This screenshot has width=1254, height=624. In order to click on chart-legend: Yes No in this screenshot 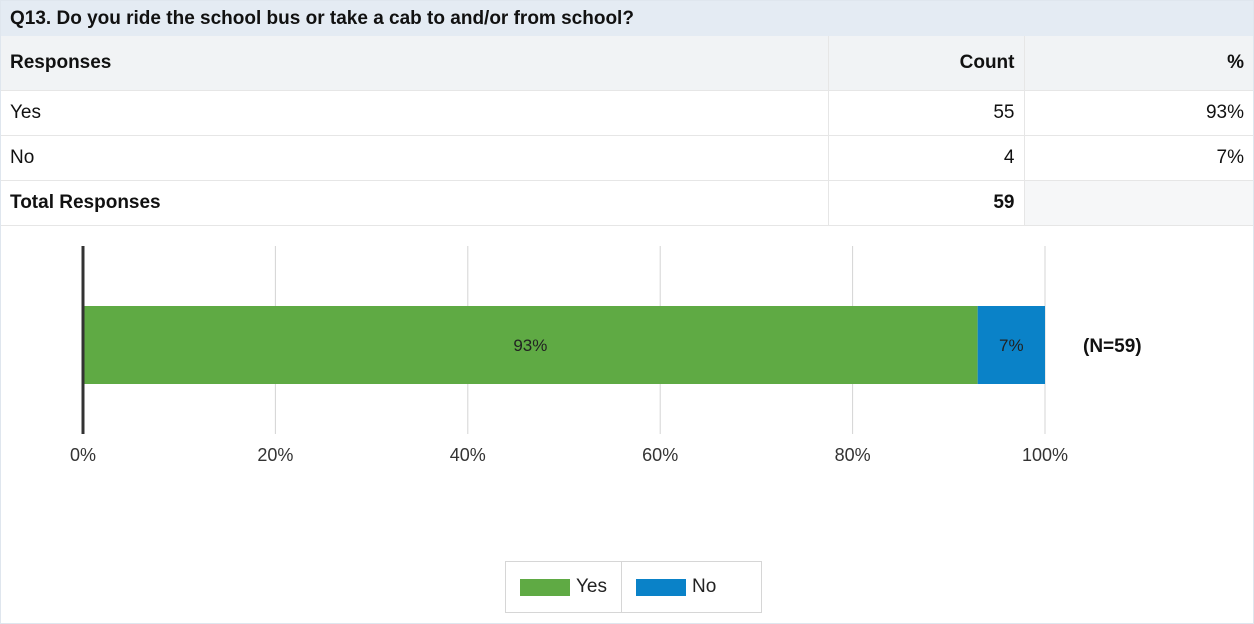, I will do `click(633, 587)`.